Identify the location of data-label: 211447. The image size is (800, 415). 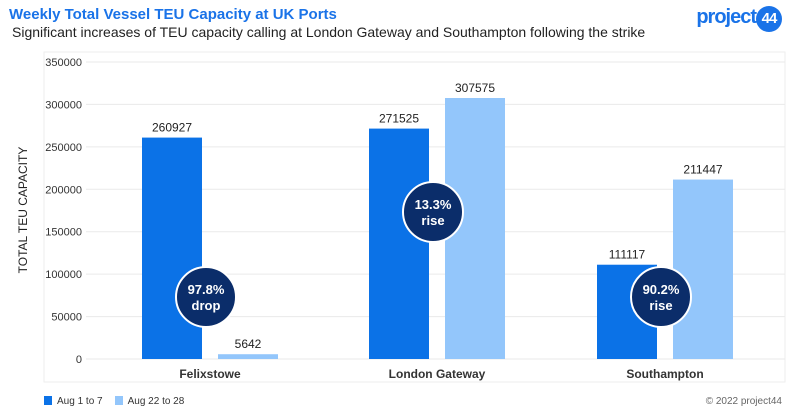
(702, 170).